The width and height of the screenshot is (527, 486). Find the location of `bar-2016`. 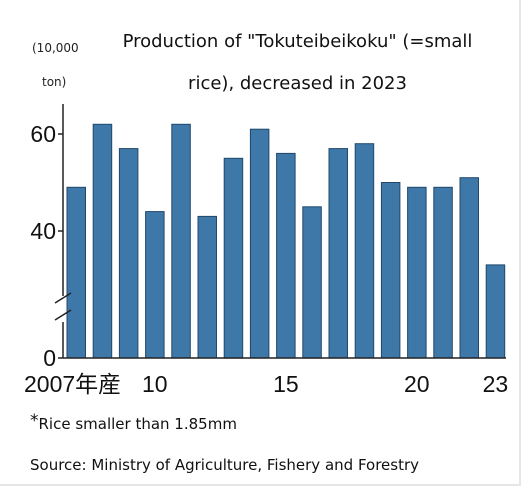

bar-2016 is located at coordinates (312, 282).